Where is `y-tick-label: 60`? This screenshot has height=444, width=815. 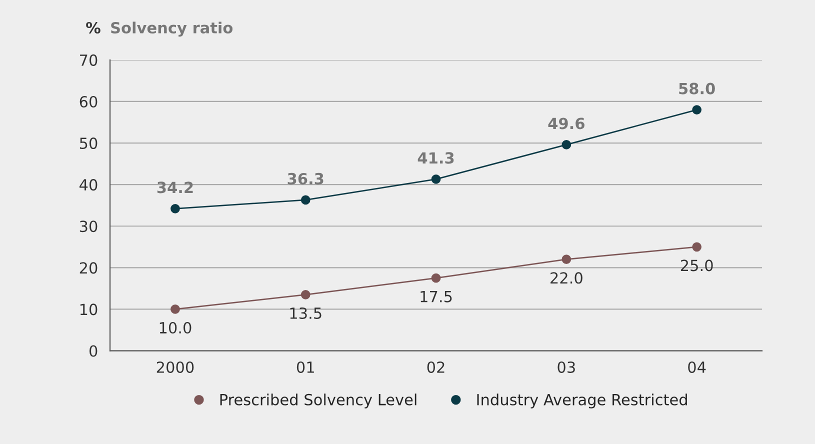 y-tick-label: 60 is located at coordinates (89, 102).